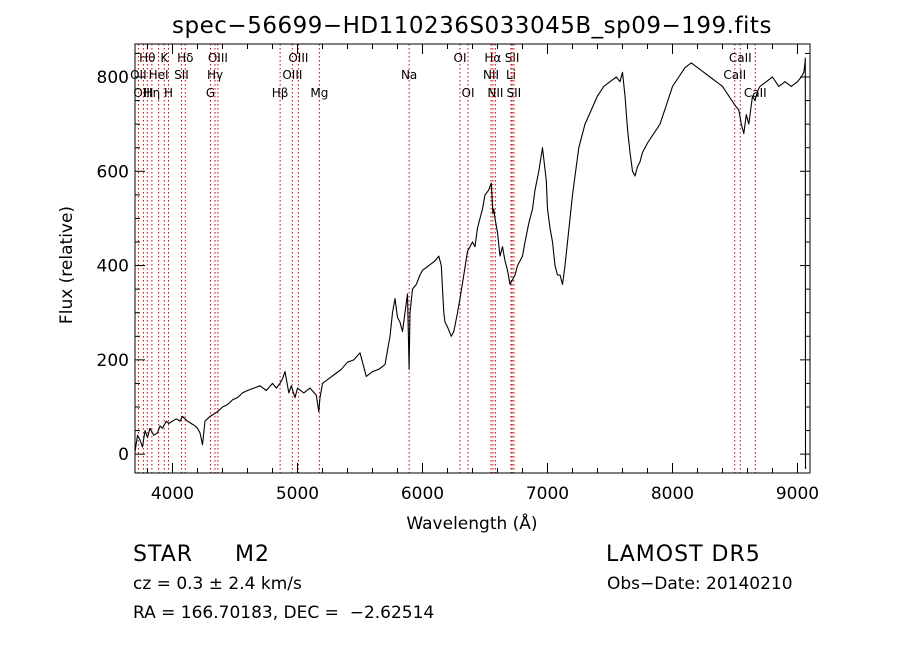 The height and width of the screenshot is (649, 900). I want to click on y-tick-label-800: 800, so click(113, 78).